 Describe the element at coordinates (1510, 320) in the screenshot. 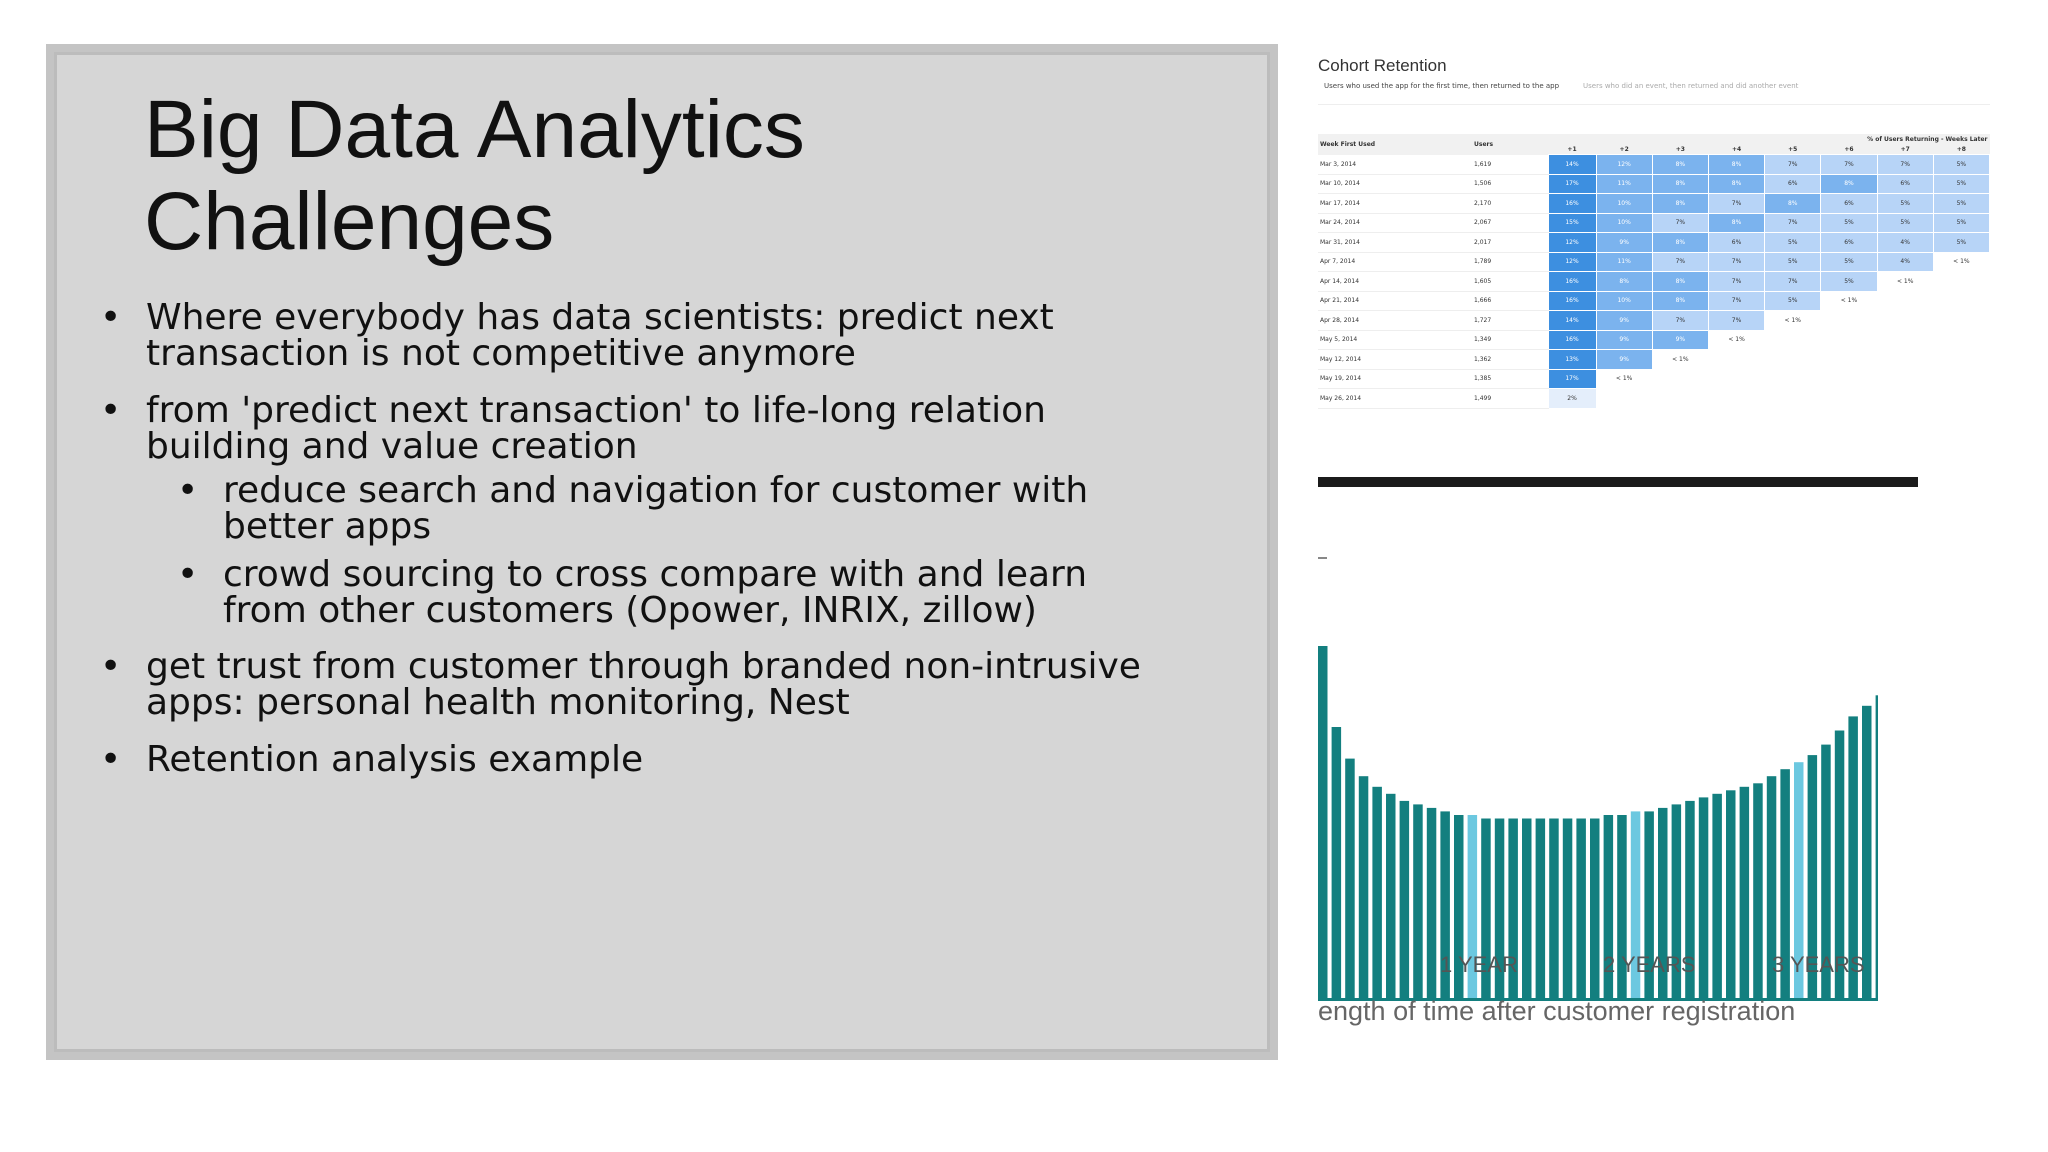

I see `cell-users: 1,727` at that location.